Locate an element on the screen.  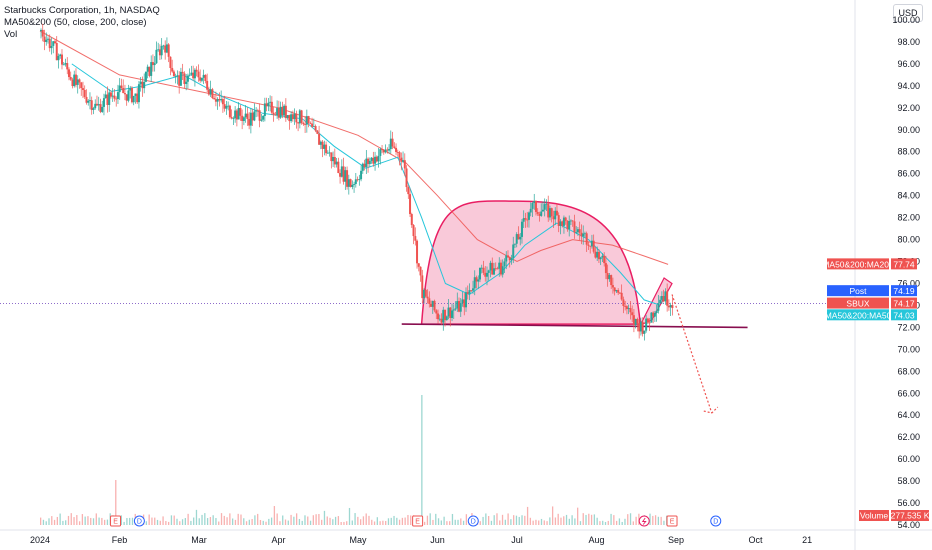
neckline is located at coordinates (574, 326).